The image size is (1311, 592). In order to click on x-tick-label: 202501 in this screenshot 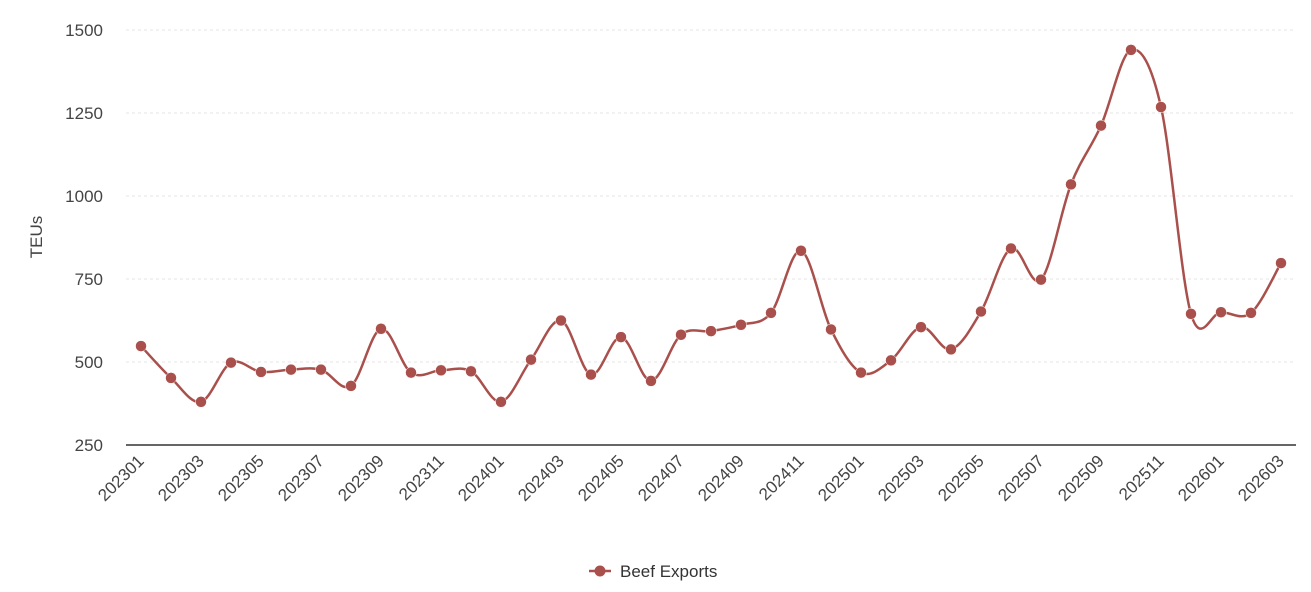, I will do `click(841, 478)`.